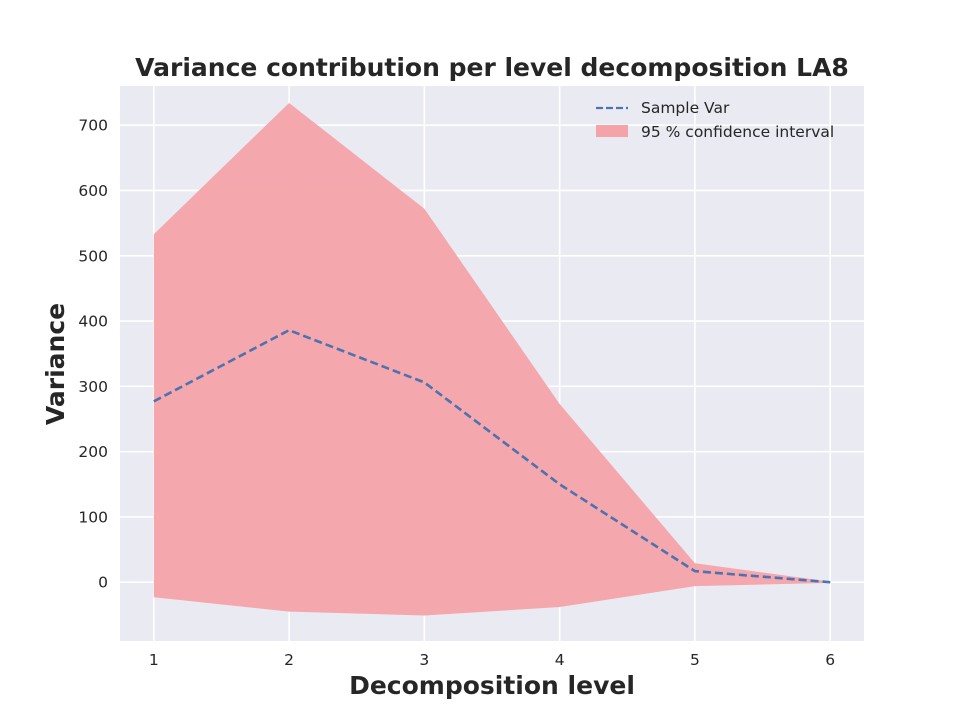 The image size is (960, 720). What do you see at coordinates (154, 660) in the screenshot?
I see `x-tick-label: 1` at bounding box center [154, 660].